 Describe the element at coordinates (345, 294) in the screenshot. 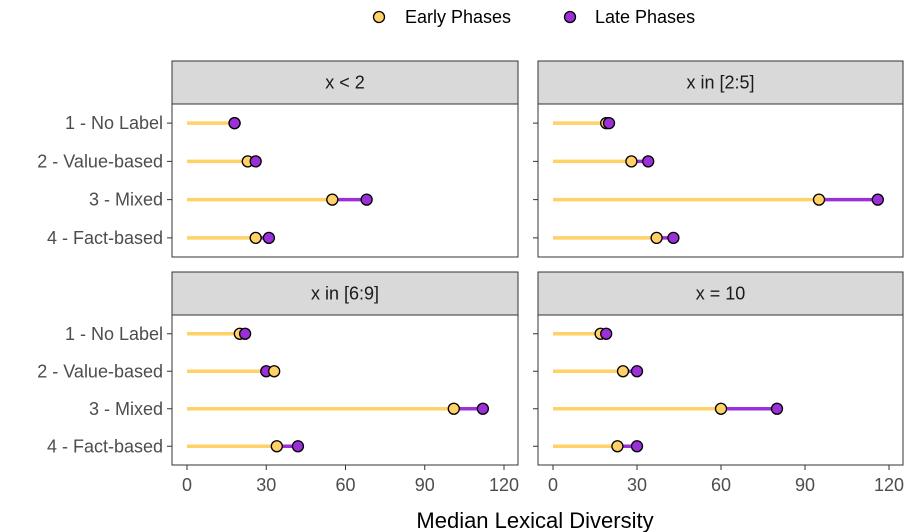

I see `facet-title: x in [6:9]` at that location.